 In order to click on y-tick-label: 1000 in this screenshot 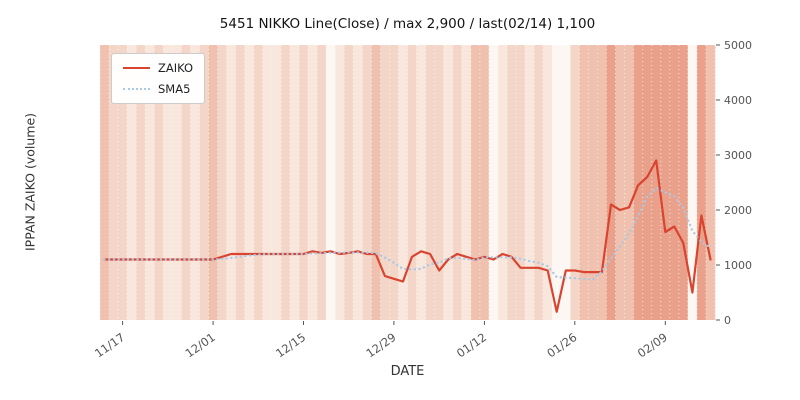, I will do `click(738, 265)`.